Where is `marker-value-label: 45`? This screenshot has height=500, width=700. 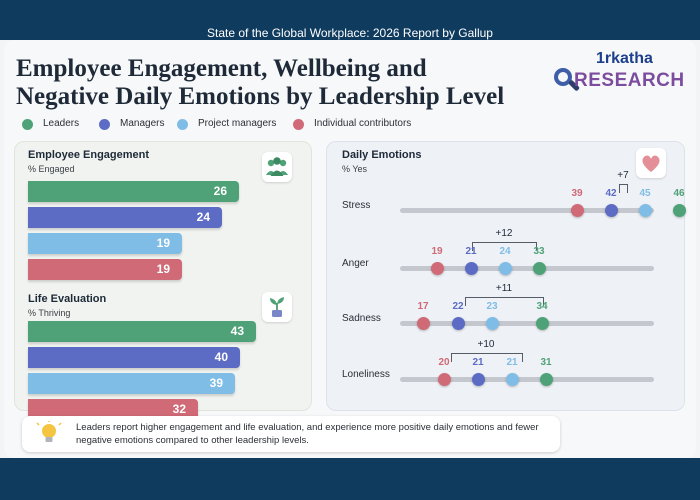 marker-value-label: 45 is located at coordinates (645, 193).